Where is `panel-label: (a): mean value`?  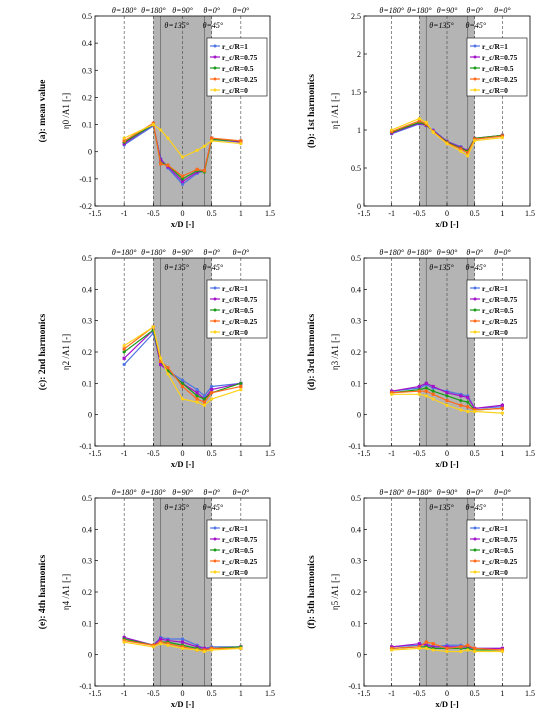 panel-label: (a): mean value is located at coordinates (42, 111).